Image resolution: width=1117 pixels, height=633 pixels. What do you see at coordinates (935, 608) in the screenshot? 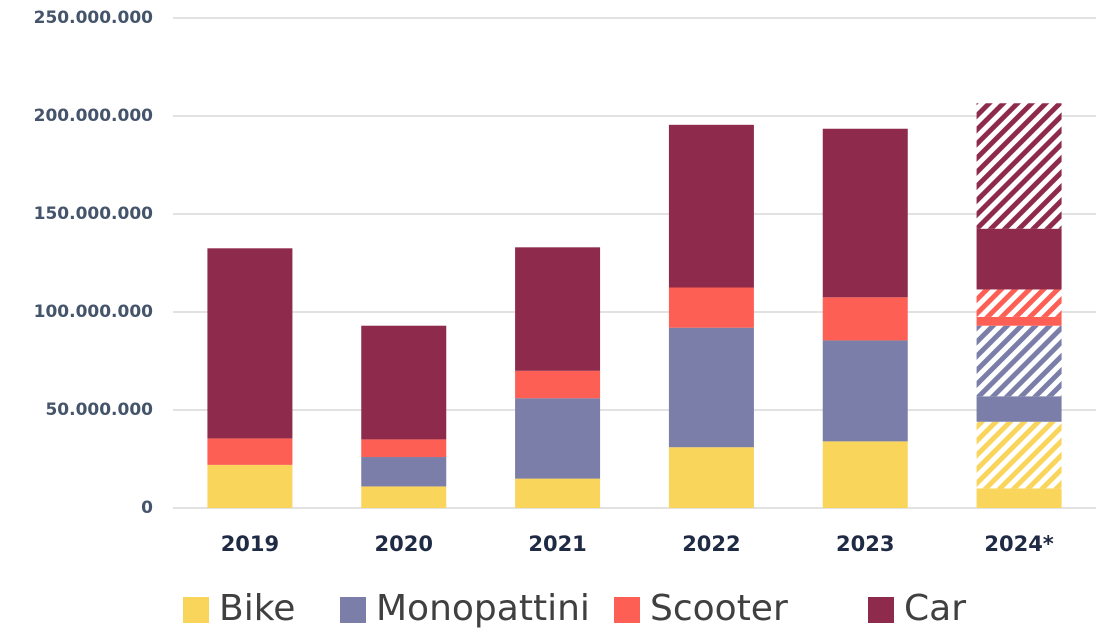
I see `legend-label: Car` at bounding box center [935, 608].